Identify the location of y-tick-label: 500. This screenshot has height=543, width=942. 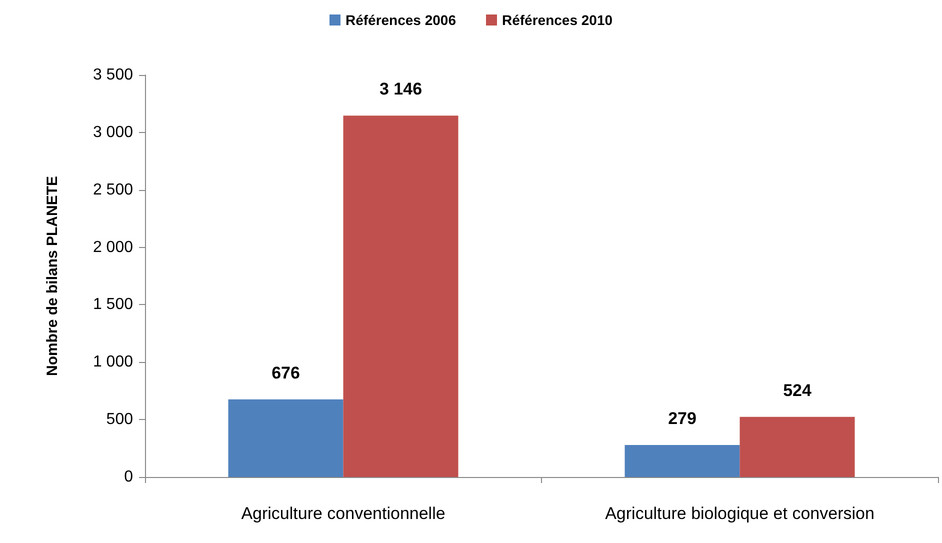
(120, 419).